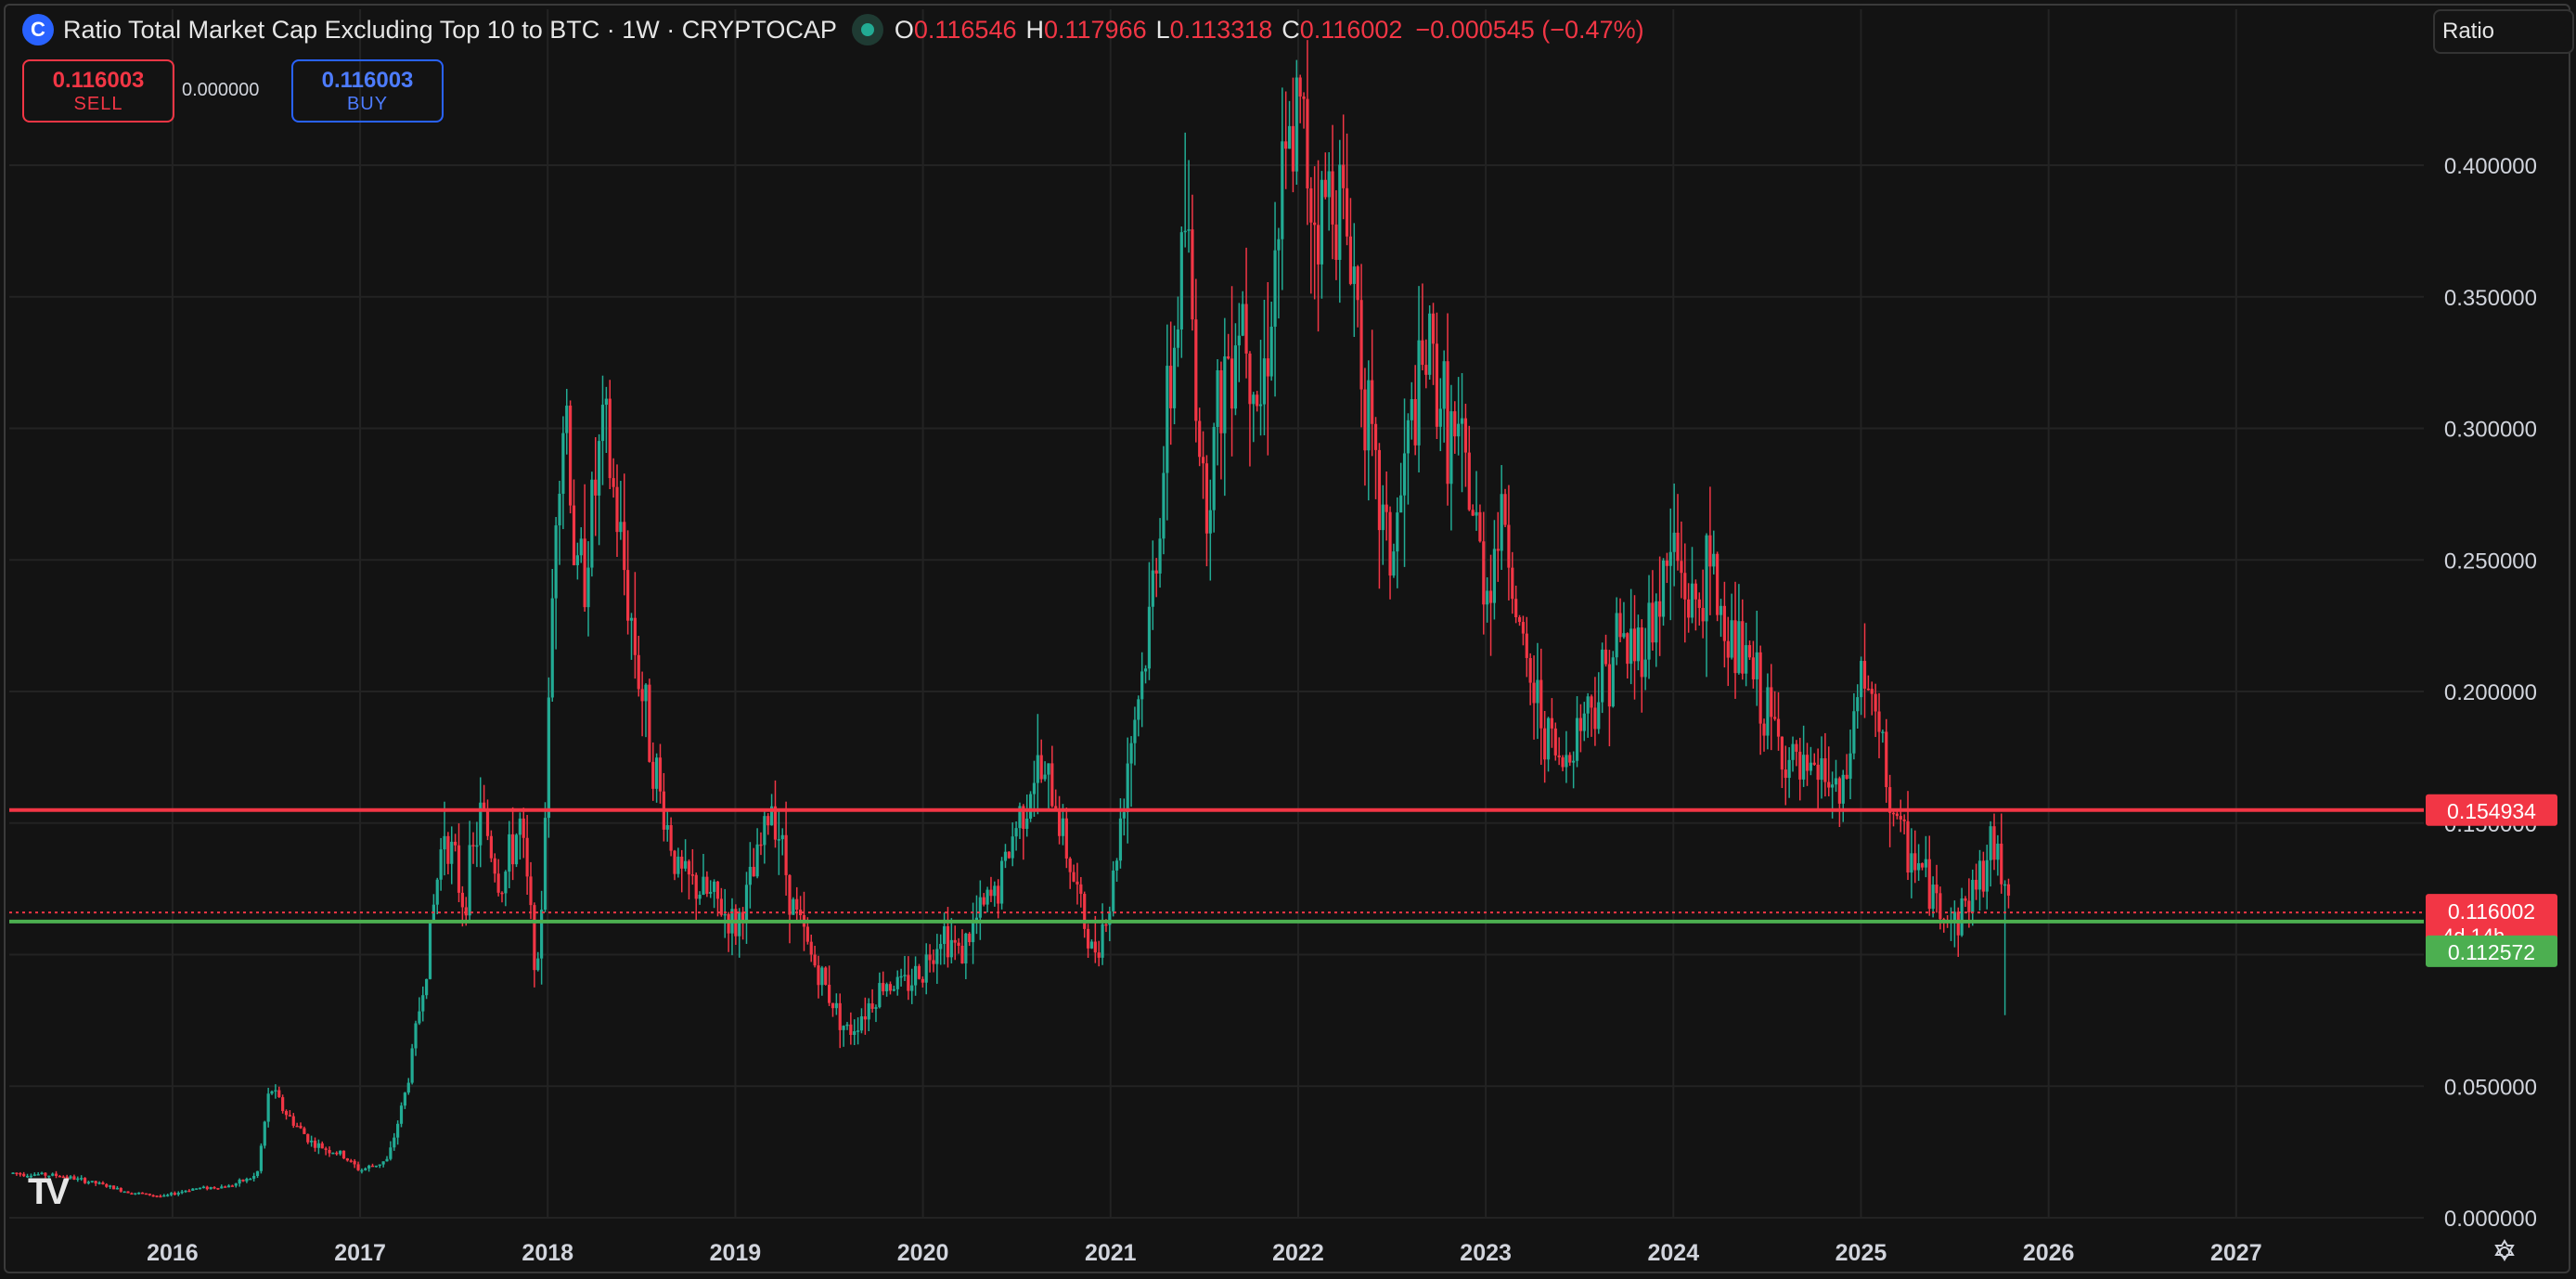 This screenshot has height=1279, width=2576. What do you see at coordinates (2490, 1220) in the screenshot?
I see `y-tick-label: 0.000000` at bounding box center [2490, 1220].